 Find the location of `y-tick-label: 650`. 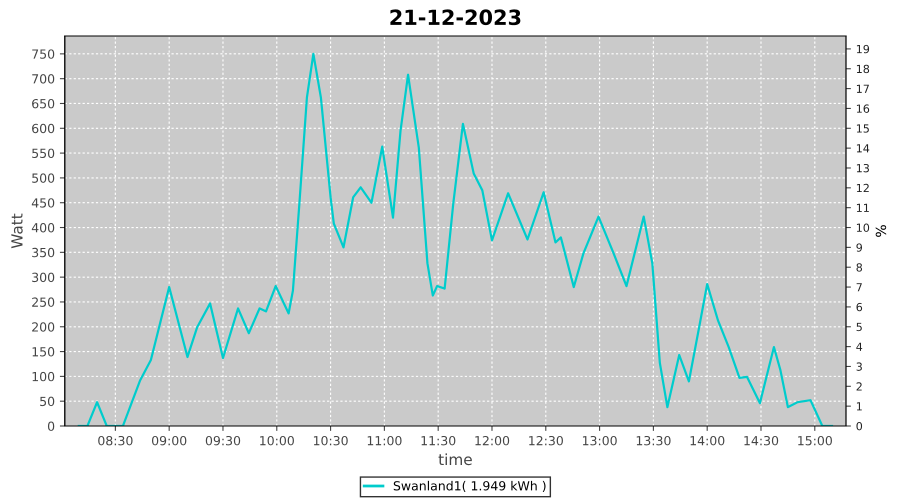

y-tick-label: 650 is located at coordinates (43, 103).